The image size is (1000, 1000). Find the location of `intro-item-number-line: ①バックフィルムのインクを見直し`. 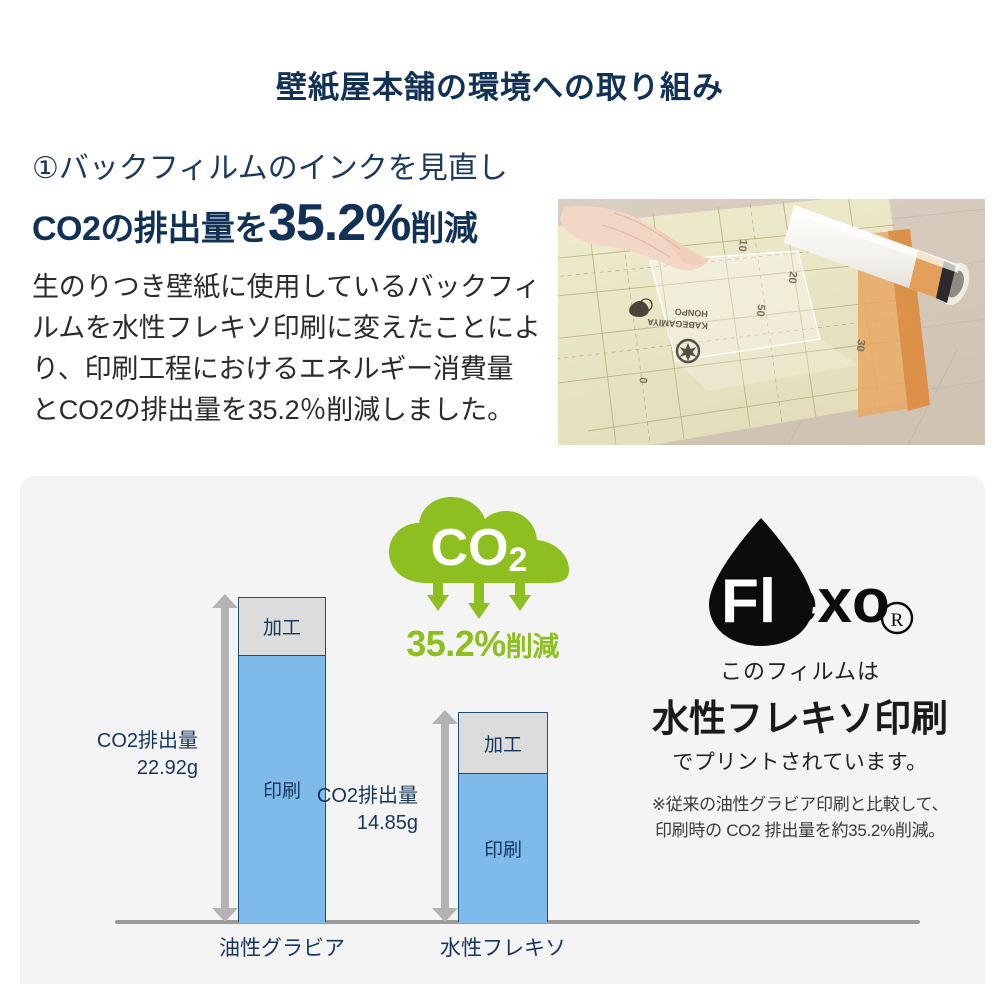

intro-item-number-line: ①バックフィルムのインクを見直し is located at coordinates (270, 168).